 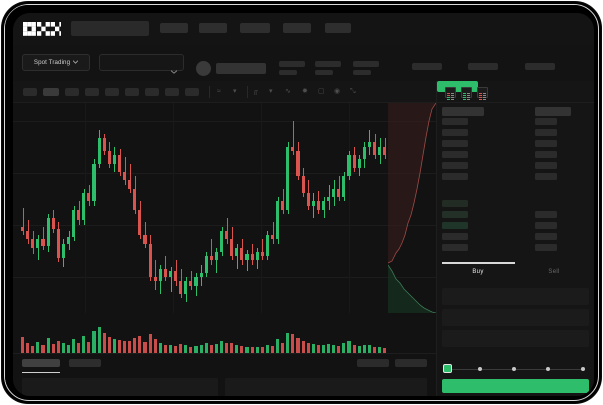 What do you see at coordinates (447, 368) in the screenshot?
I see `percent-slider-handle` at bounding box center [447, 368].